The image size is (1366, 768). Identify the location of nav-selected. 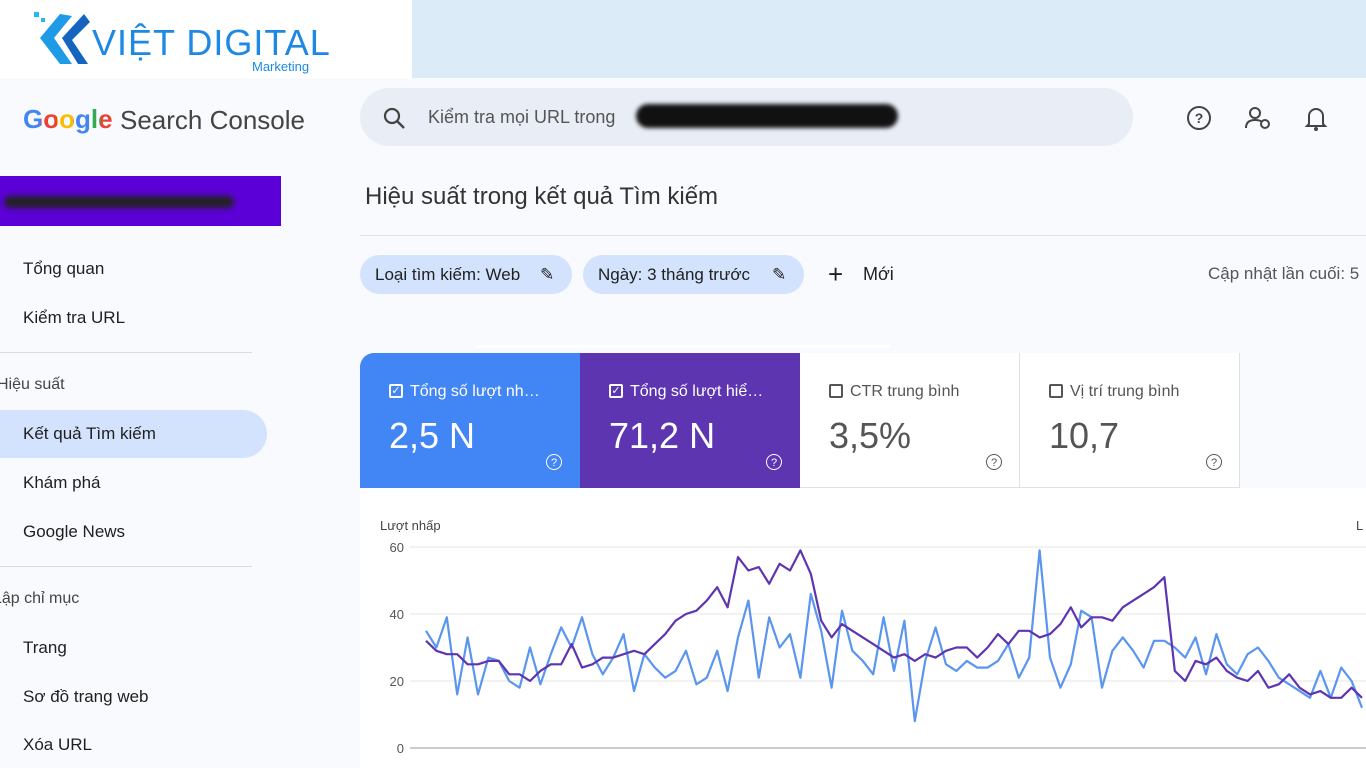
(133, 434).